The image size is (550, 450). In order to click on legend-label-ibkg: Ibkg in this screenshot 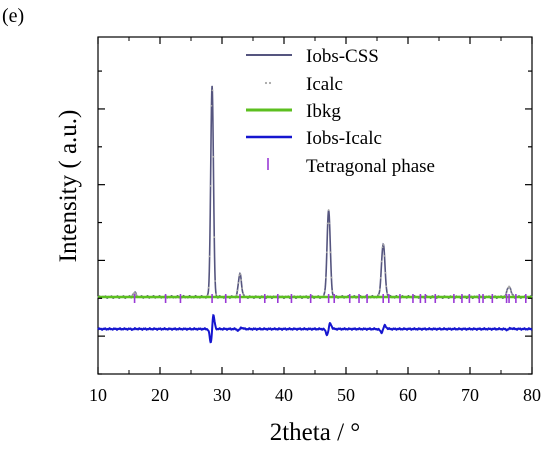, I will do `click(323, 111)`.